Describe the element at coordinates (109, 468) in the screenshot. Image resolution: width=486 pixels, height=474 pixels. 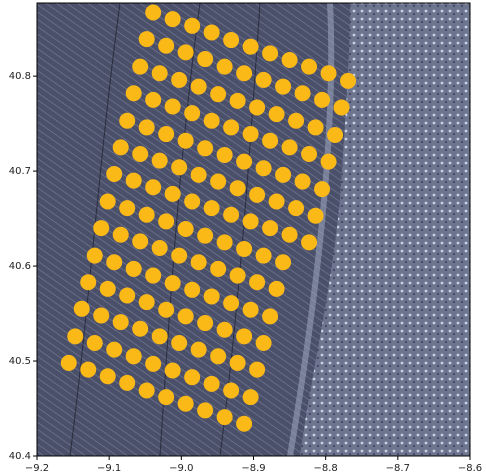
I see `x-tick-label: −9.1` at that location.